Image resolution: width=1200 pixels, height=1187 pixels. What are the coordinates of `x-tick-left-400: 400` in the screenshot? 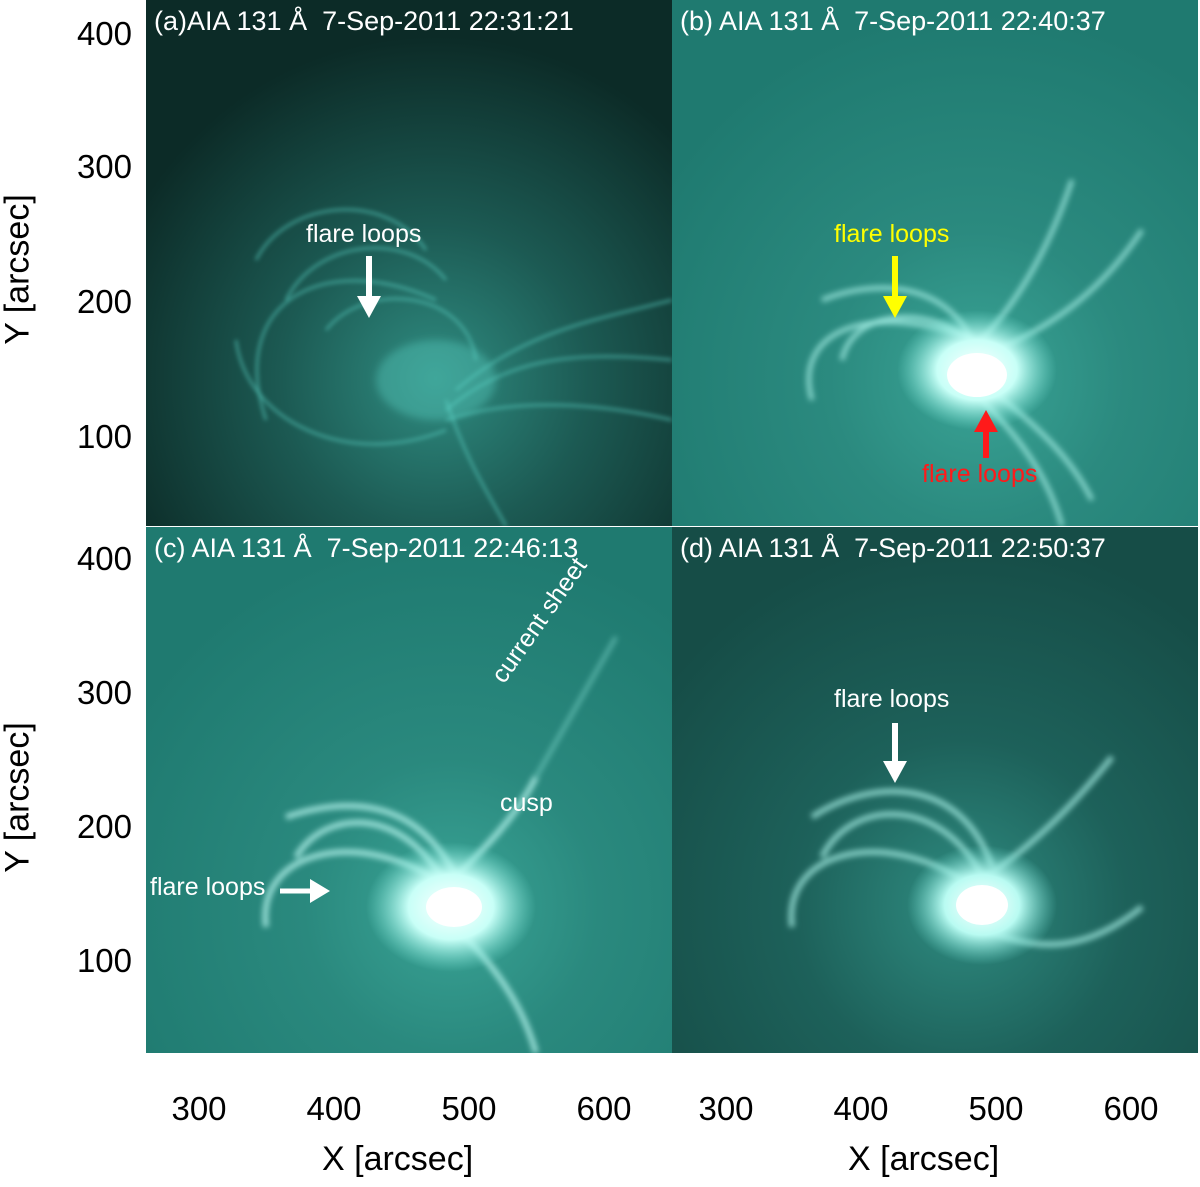 It's located at (334, 1108).